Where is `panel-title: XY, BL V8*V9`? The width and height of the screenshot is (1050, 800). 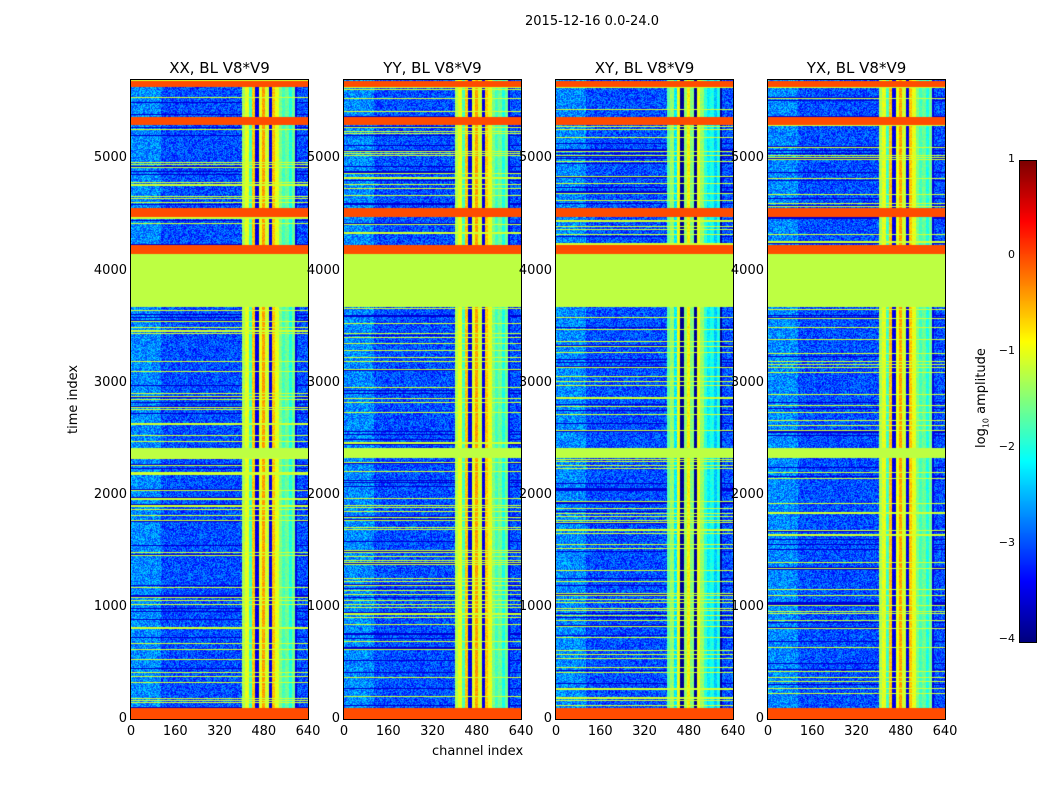 panel-title: XY, BL V8*V9 is located at coordinates (644, 68).